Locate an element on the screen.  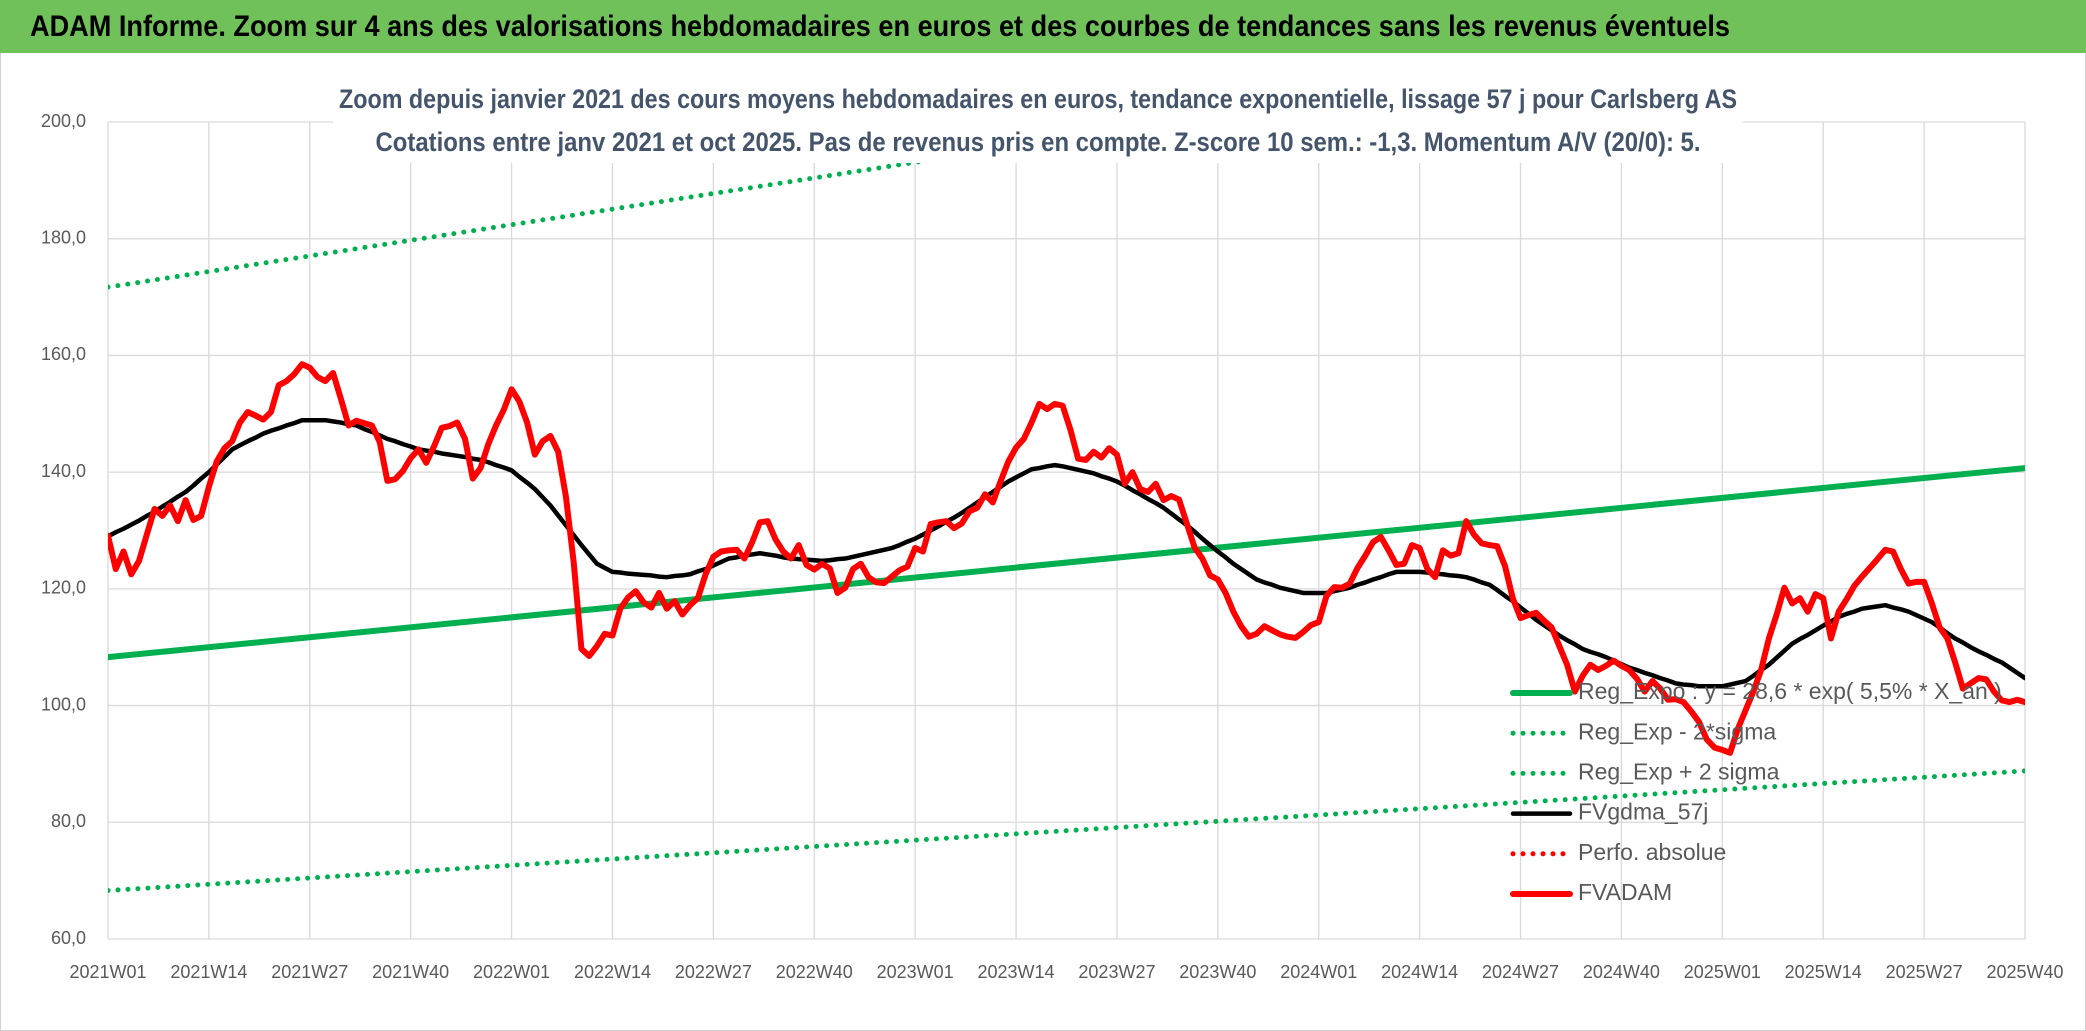
x-tick-label: 2025W01 is located at coordinates (1722, 972).